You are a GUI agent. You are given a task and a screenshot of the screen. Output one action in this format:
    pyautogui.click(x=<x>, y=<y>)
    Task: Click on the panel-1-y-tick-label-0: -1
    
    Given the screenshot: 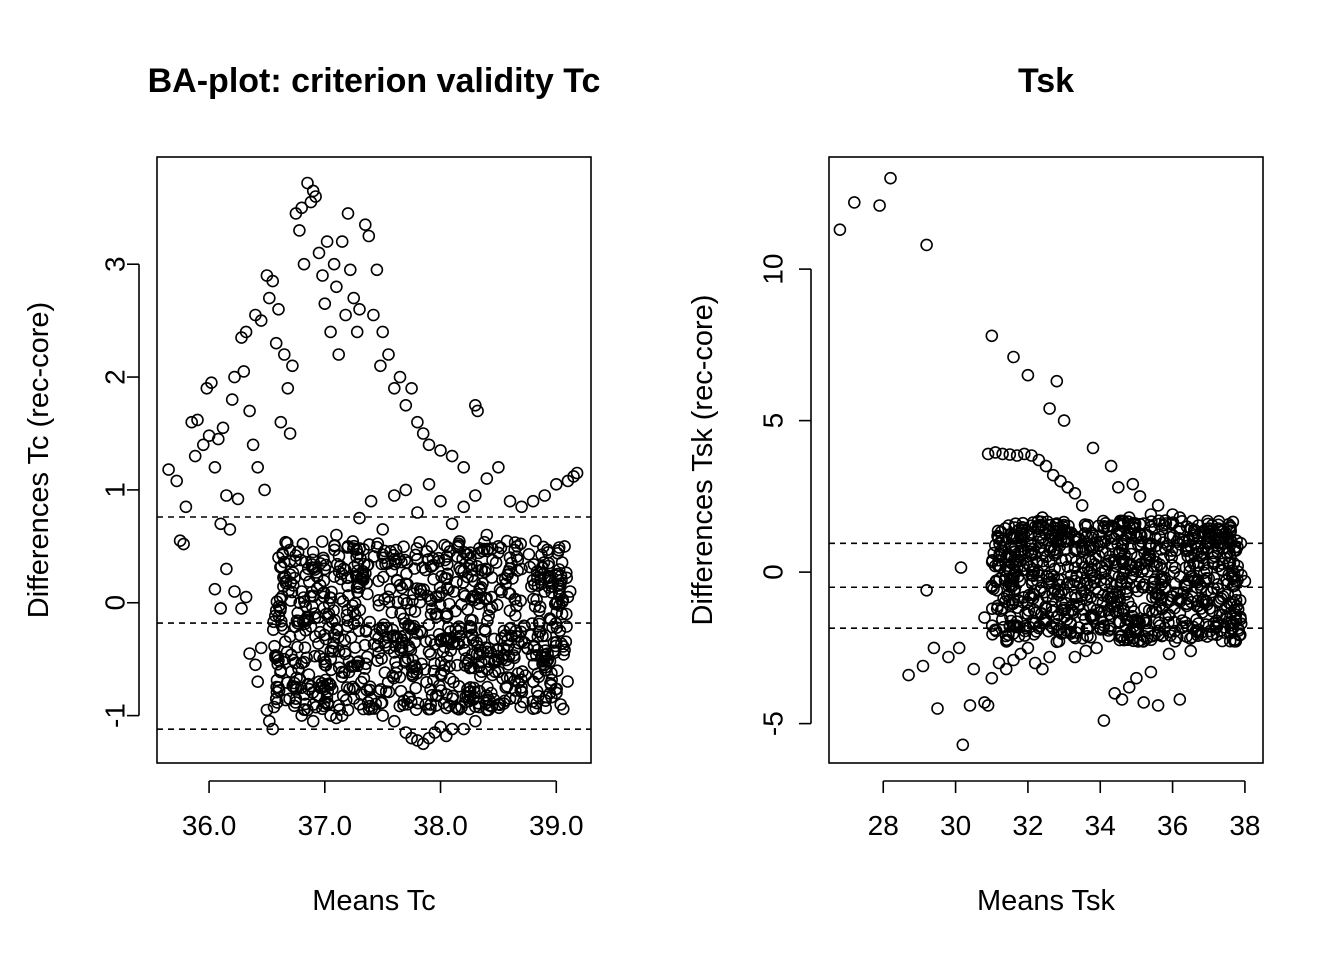 What is the action you would take?
    pyautogui.click(x=115, y=715)
    